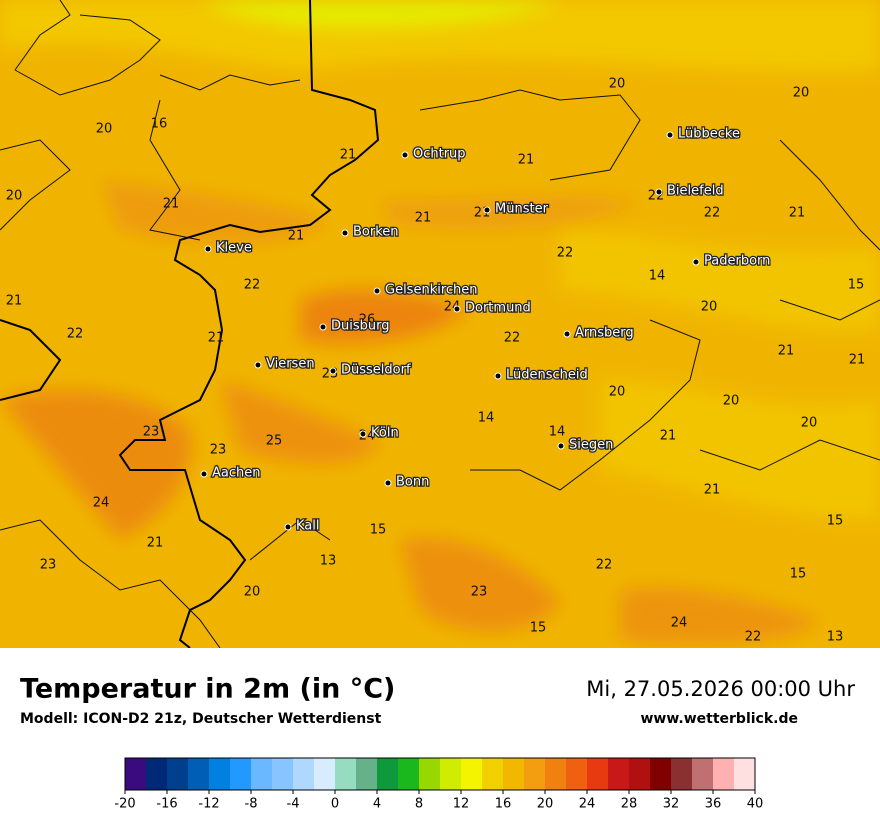 The width and height of the screenshot is (880, 830). Describe the element at coordinates (208, 804) in the screenshot. I see `tick-label: -12` at that location.